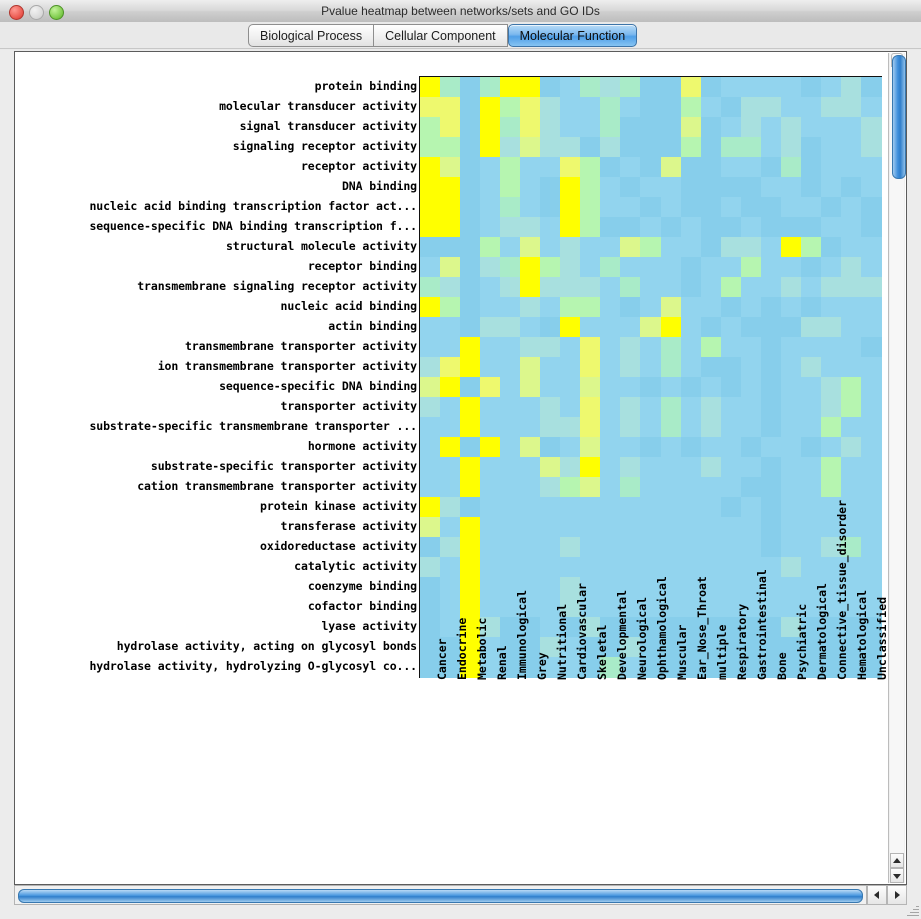  Describe the element at coordinates (912, 911) in the screenshot. I see `window-resize-grip` at that location.